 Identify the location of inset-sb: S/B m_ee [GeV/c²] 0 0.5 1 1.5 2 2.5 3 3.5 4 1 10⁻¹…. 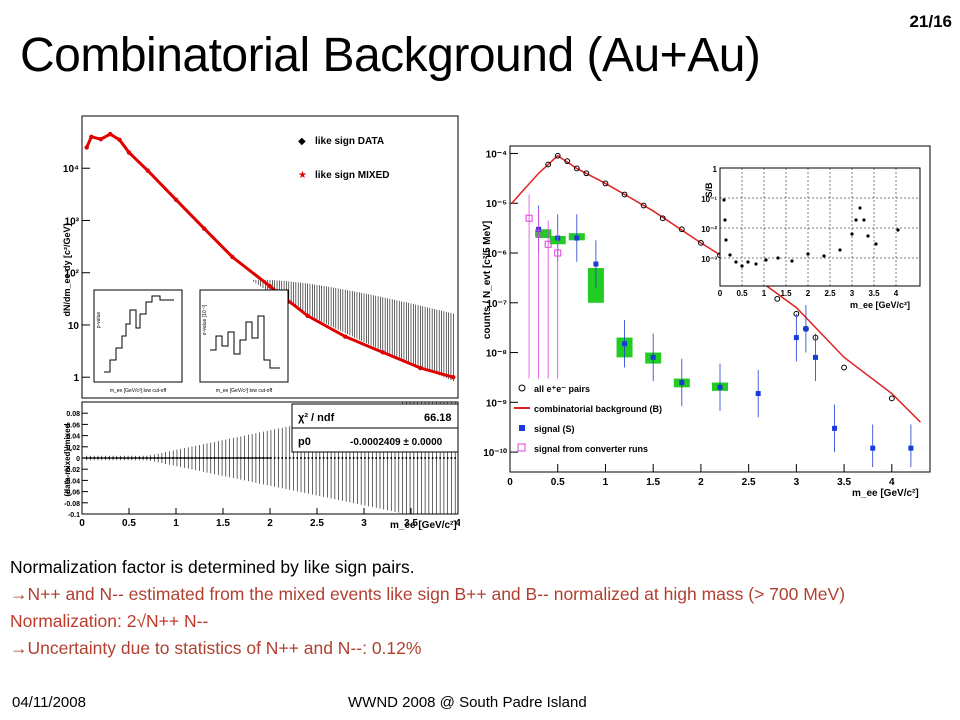
(811, 237).